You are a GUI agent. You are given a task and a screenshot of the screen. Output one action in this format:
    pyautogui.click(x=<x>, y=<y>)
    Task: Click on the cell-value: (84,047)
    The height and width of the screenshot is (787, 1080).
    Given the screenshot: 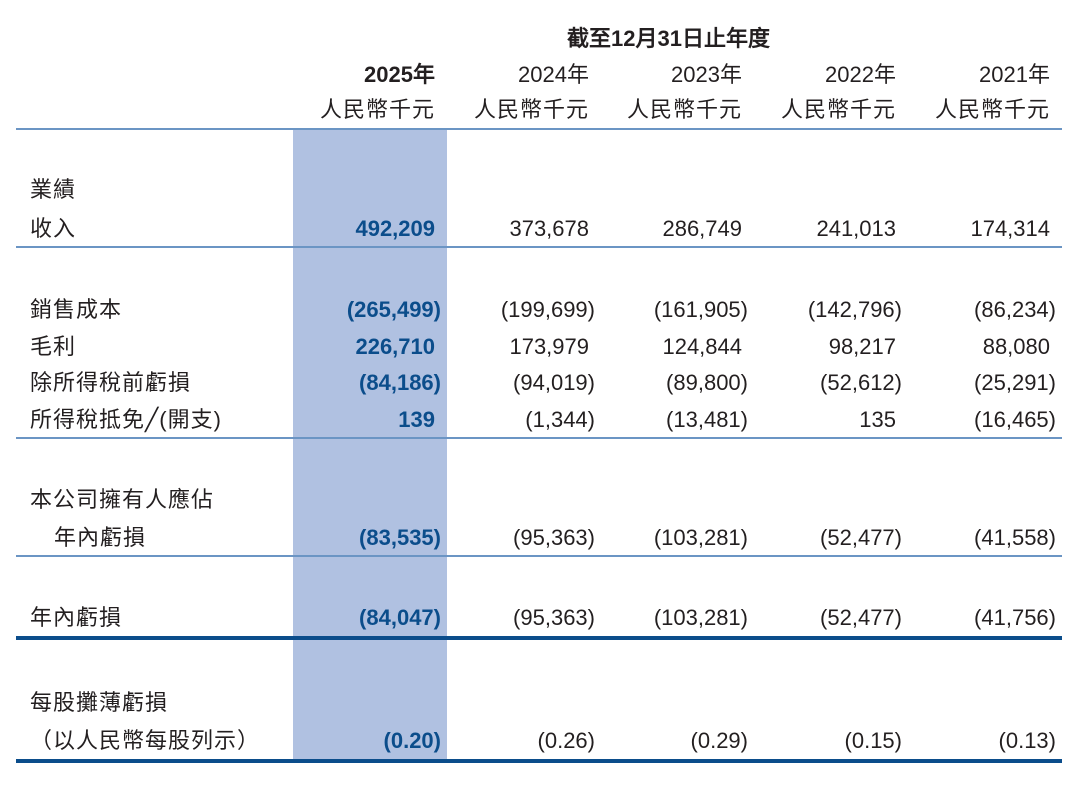 What is the action you would take?
    pyautogui.click(x=400, y=617)
    